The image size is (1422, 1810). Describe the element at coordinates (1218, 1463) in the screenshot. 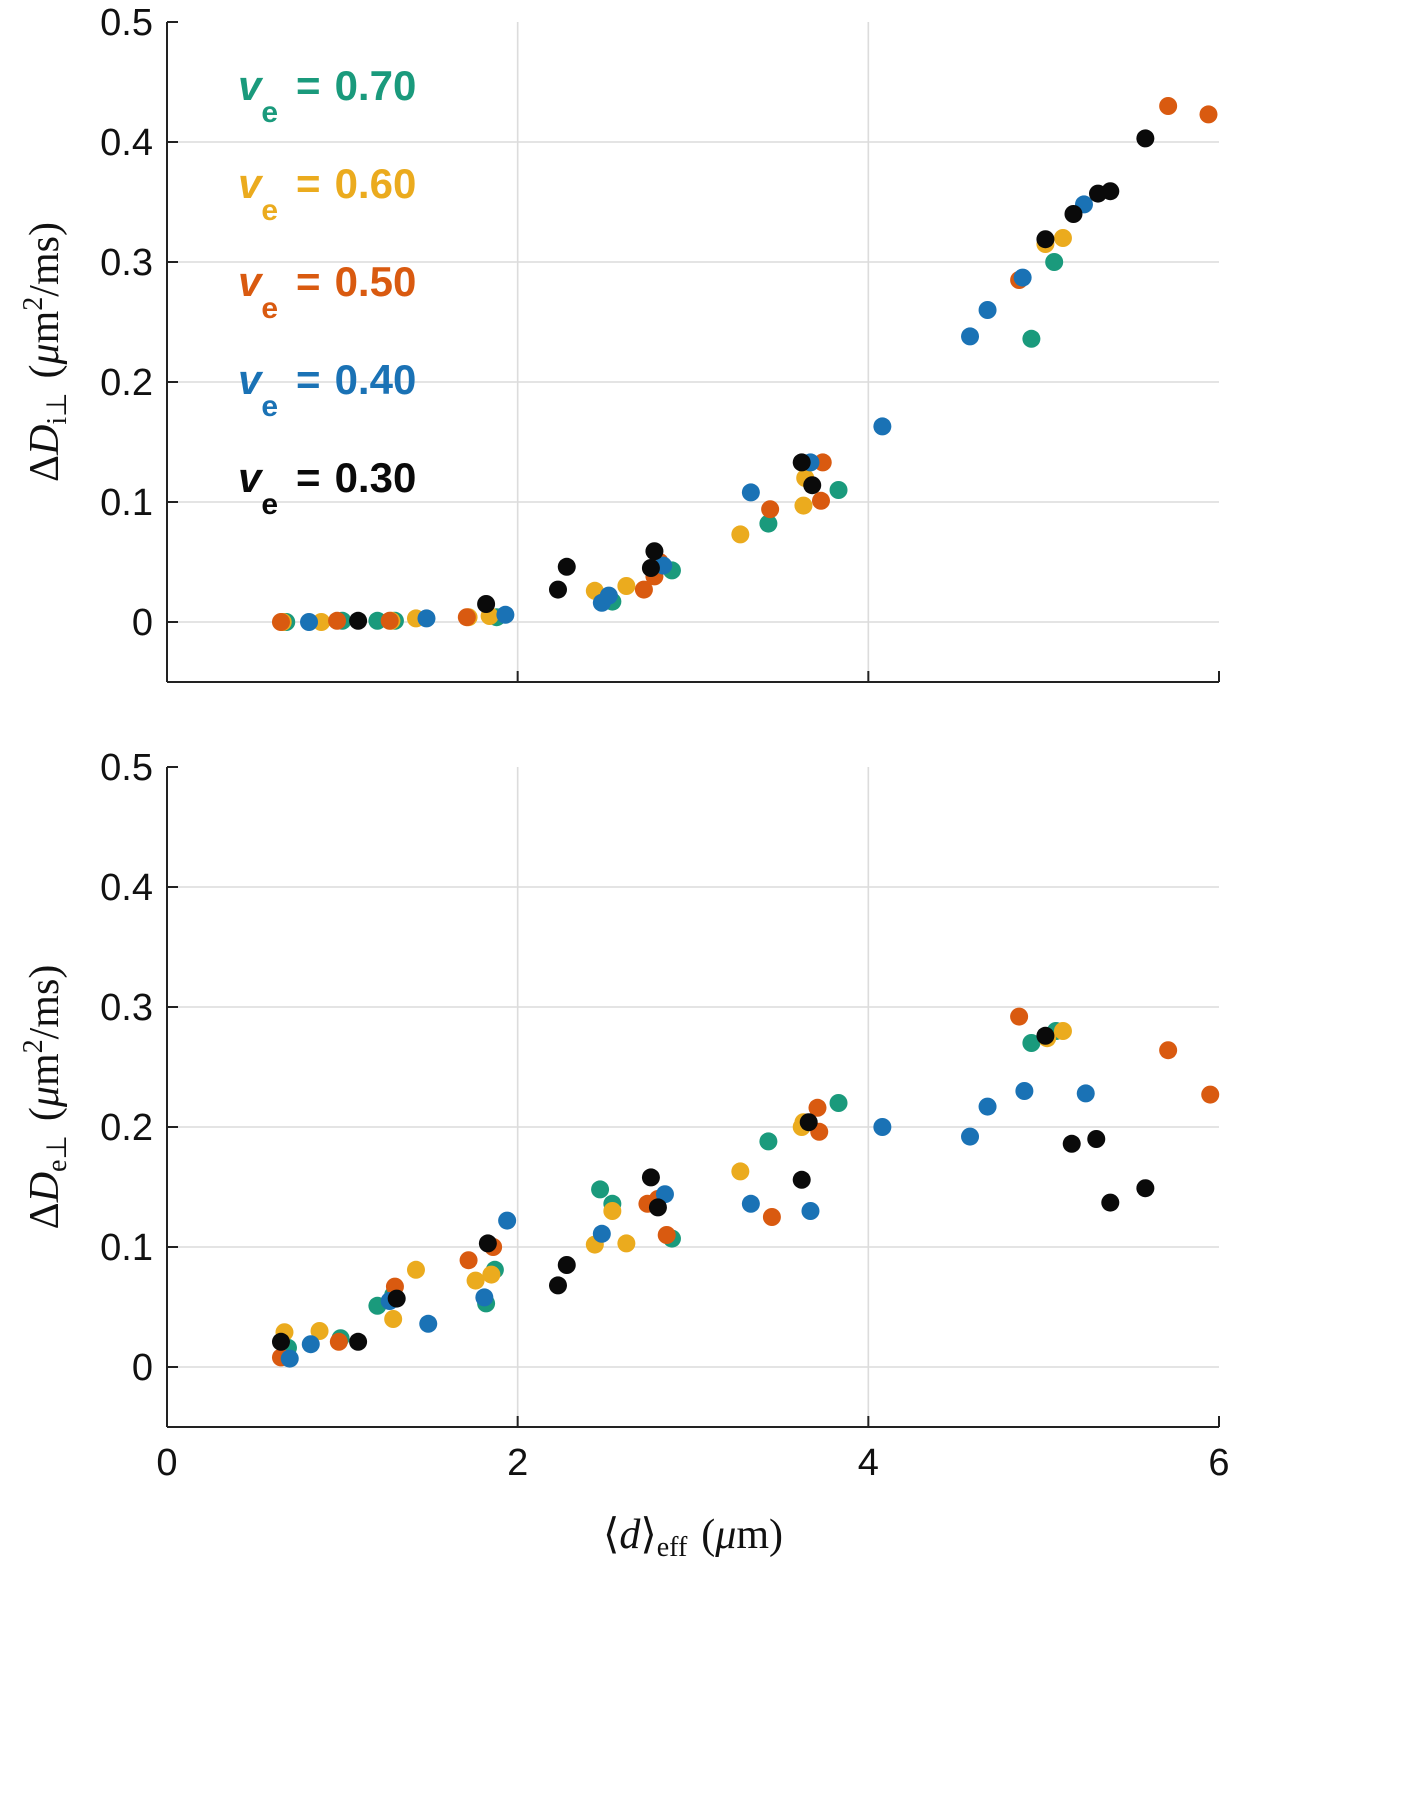

I see `x-tick-label: 6` at that location.